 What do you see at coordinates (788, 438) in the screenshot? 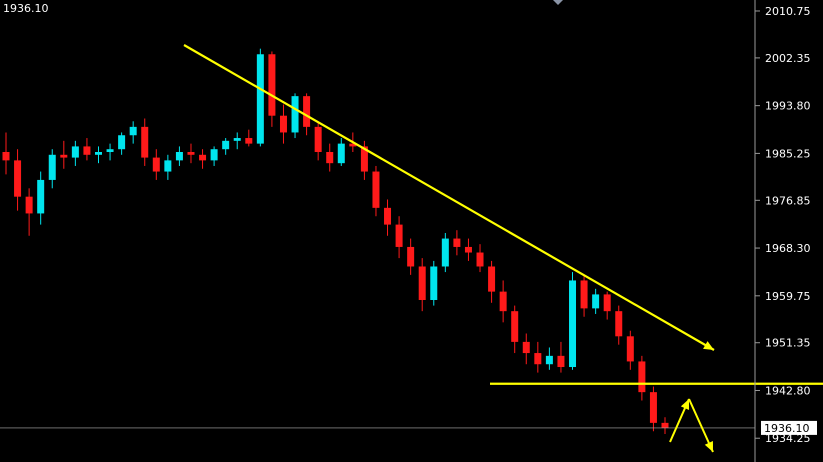
I see `y-tick-label: 1934.25` at bounding box center [788, 438].